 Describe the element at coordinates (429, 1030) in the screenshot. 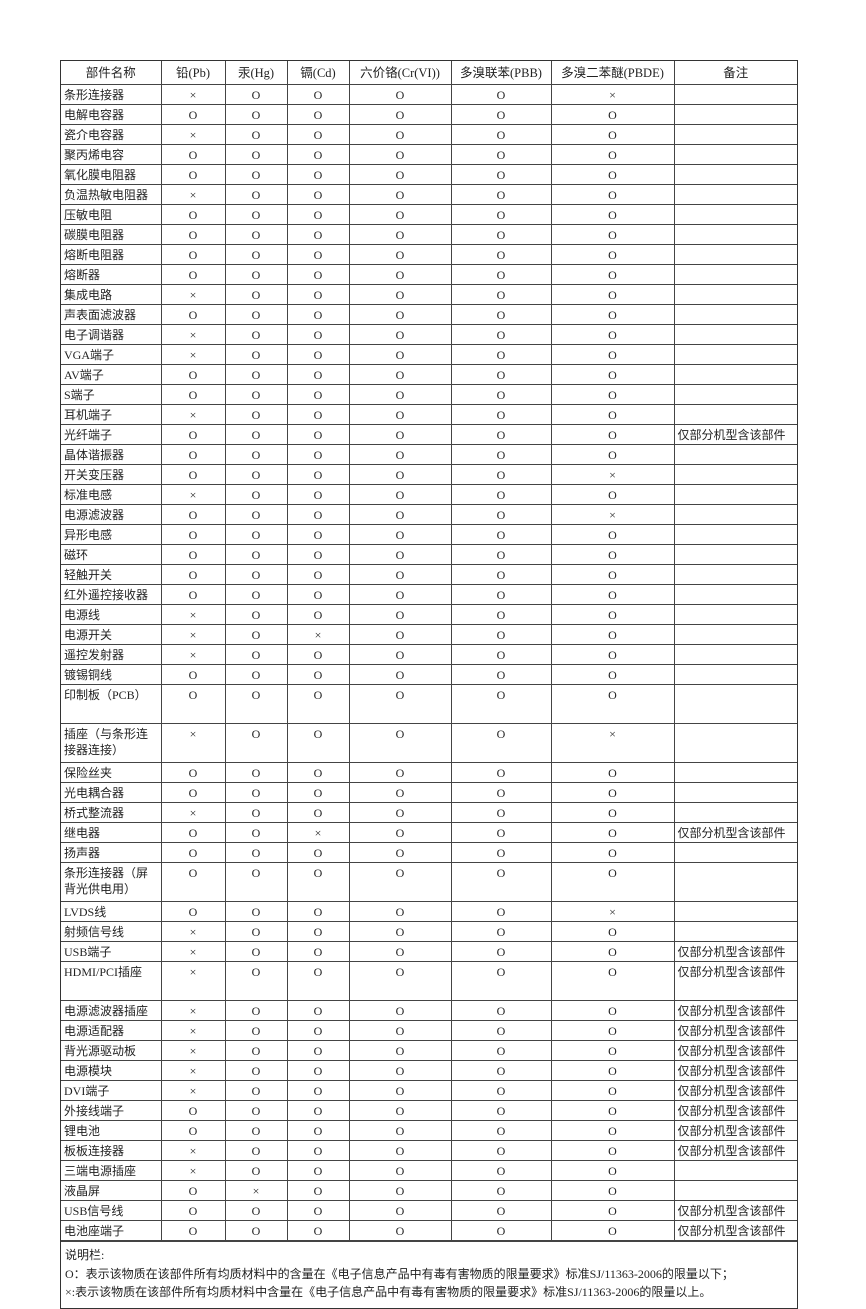

I see `table-row: 电源适配器 × O O O O O 仅部分机型含该部件` at that location.